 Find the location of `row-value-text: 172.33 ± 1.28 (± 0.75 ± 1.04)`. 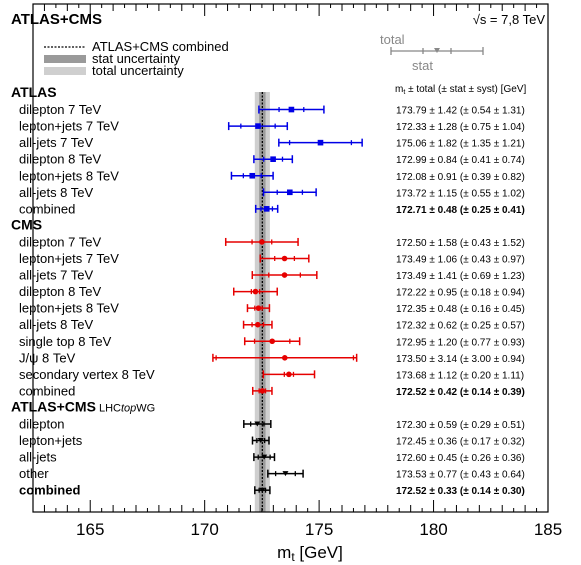

row-value-text: 172.33 ± 1.28 (± 0.75 ± 1.04) is located at coordinates (460, 127).